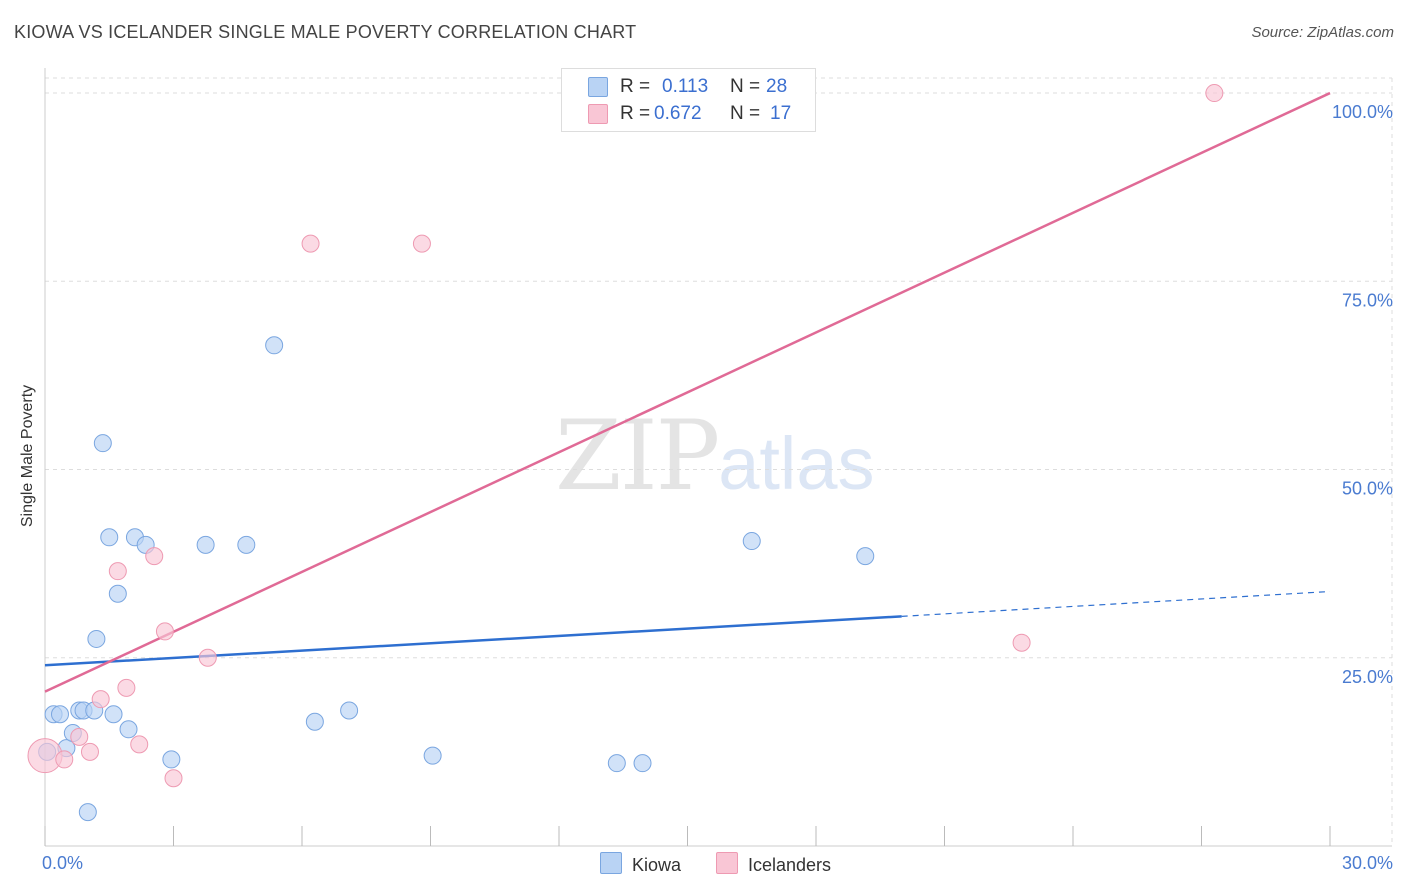  Describe the element at coordinates (790, 865) in the screenshot. I see `bottom-legend-label-icelanders: Icelanders` at that location.